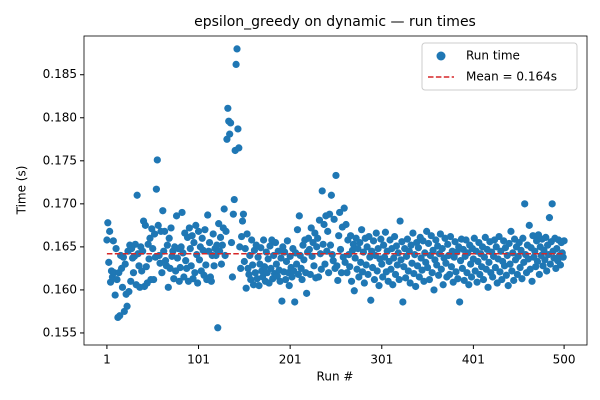 The image size is (600, 400). I want to click on y-tick-label: 0.175, so click(60, 160).